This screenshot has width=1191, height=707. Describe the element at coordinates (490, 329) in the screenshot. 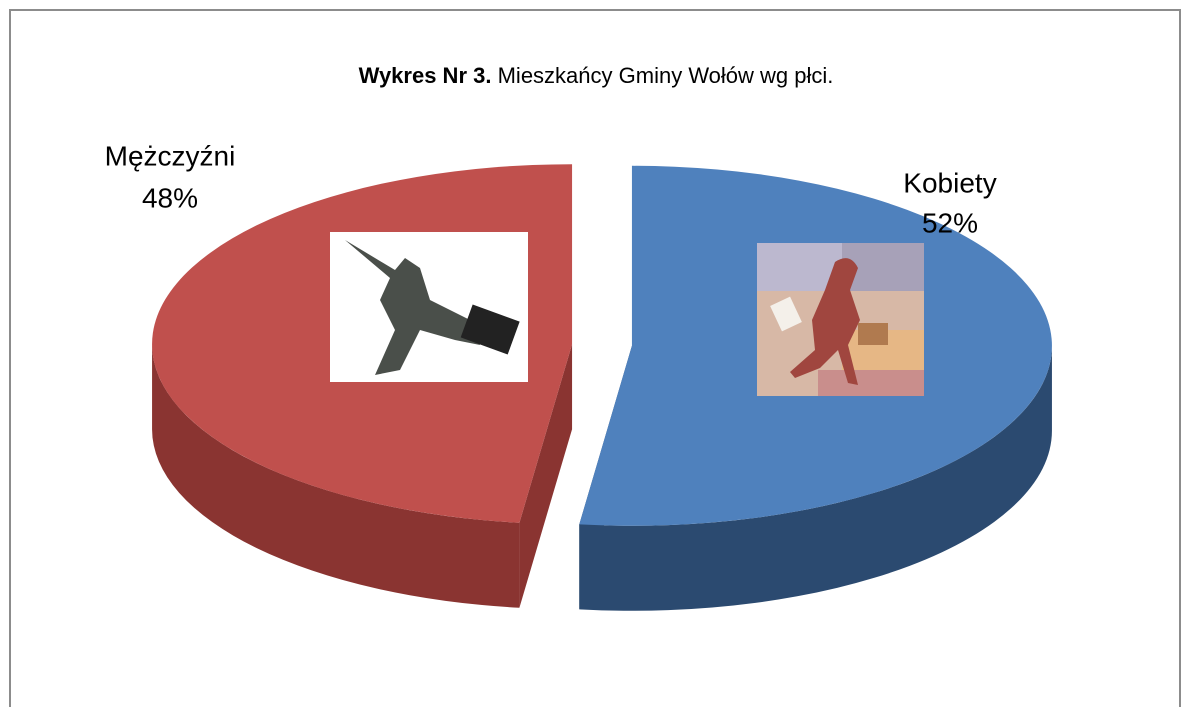

I see `man-briefcase` at that location.